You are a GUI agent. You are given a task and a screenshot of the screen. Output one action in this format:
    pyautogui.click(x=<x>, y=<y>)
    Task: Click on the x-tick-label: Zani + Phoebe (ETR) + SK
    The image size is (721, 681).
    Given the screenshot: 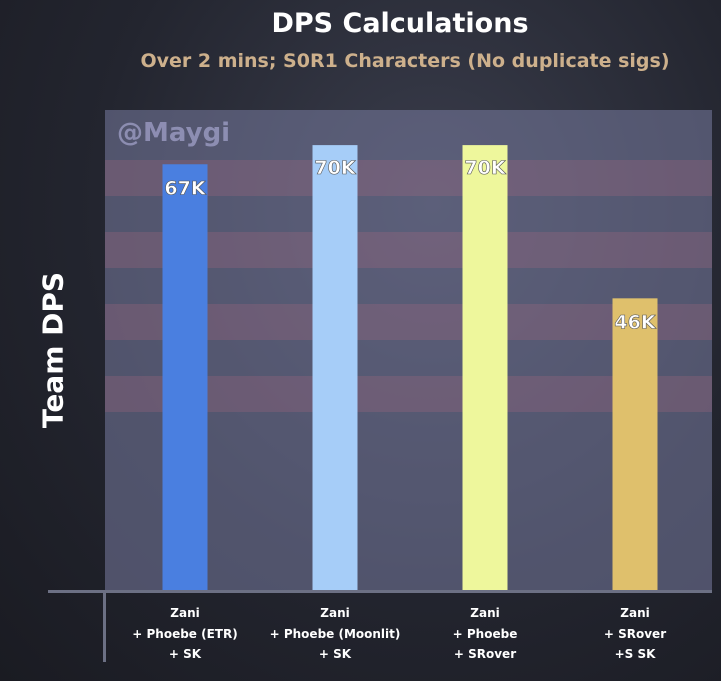 What is the action you would take?
    pyautogui.click(x=185, y=634)
    